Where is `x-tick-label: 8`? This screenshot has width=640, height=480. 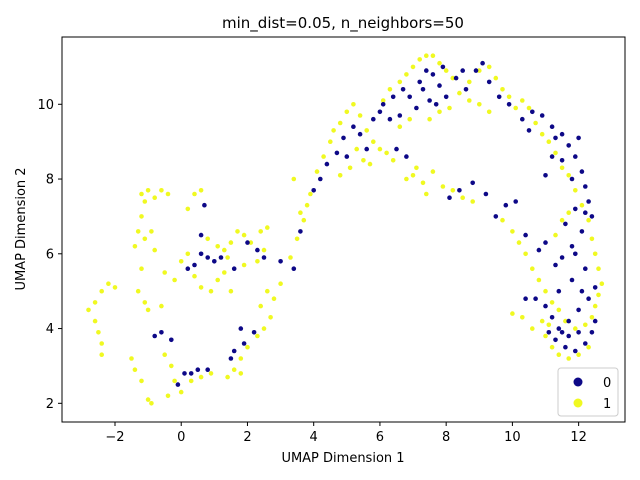
x-tick-label: 8 is located at coordinates (446, 437).